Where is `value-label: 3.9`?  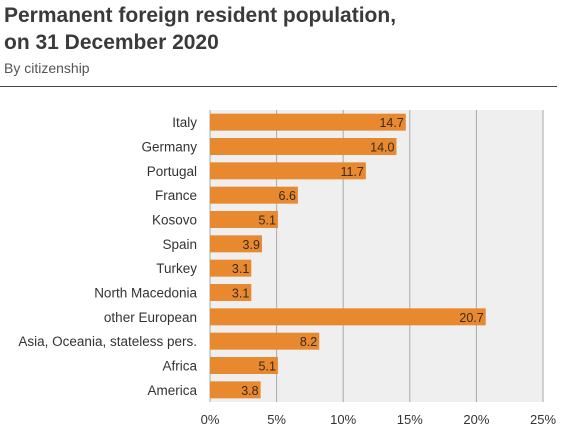
value-label: 3.9 is located at coordinates (251, 245).